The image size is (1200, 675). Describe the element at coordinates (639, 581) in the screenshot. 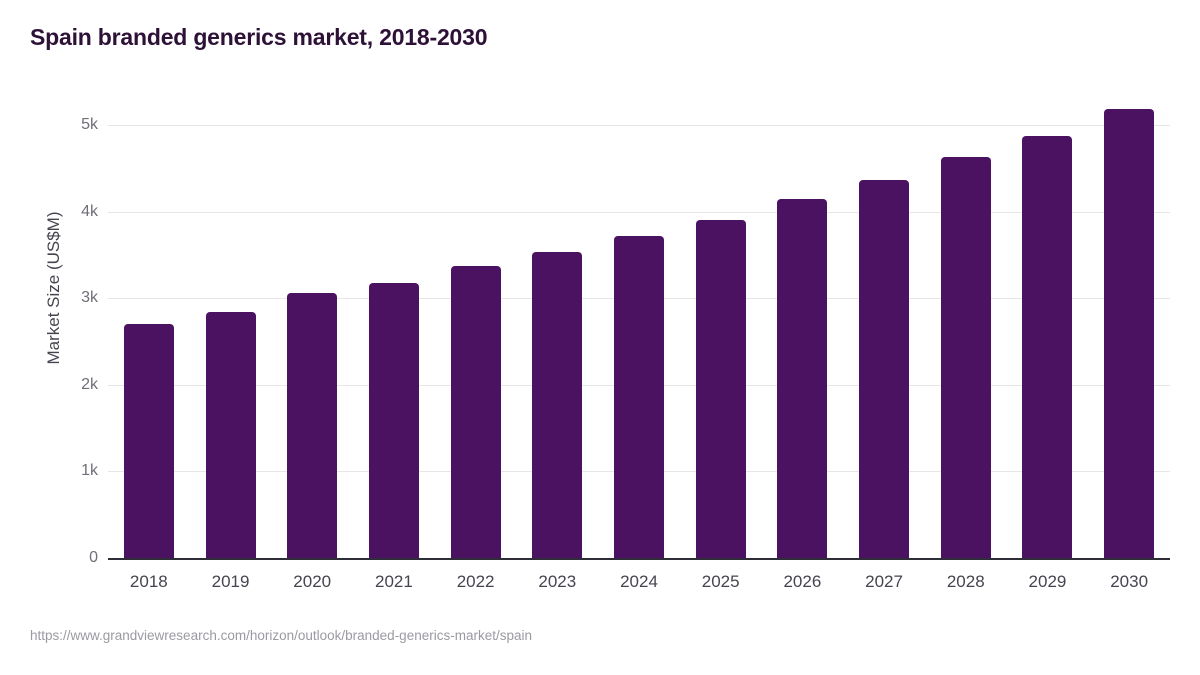

I see `x-axis-tick-label: 2024` at that location.